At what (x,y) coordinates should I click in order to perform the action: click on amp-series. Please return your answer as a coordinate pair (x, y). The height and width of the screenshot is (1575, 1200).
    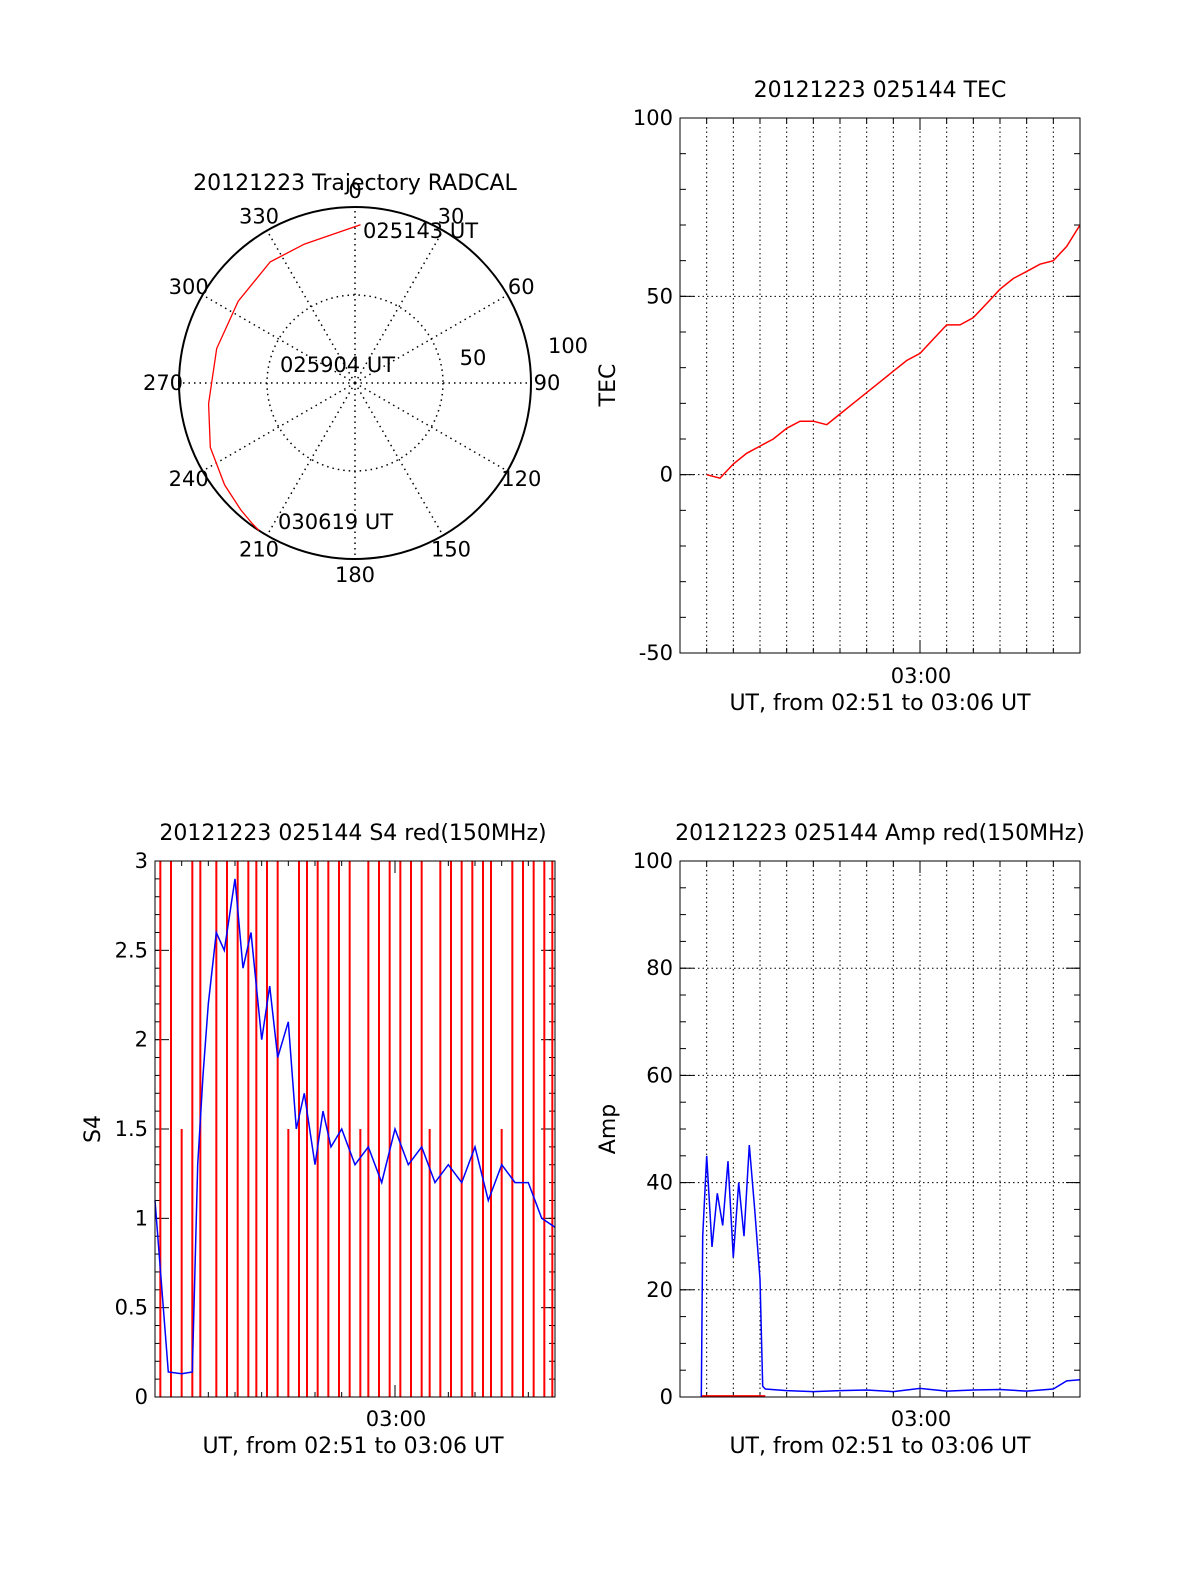
    Looking at the image, I should click on (890, 1271).